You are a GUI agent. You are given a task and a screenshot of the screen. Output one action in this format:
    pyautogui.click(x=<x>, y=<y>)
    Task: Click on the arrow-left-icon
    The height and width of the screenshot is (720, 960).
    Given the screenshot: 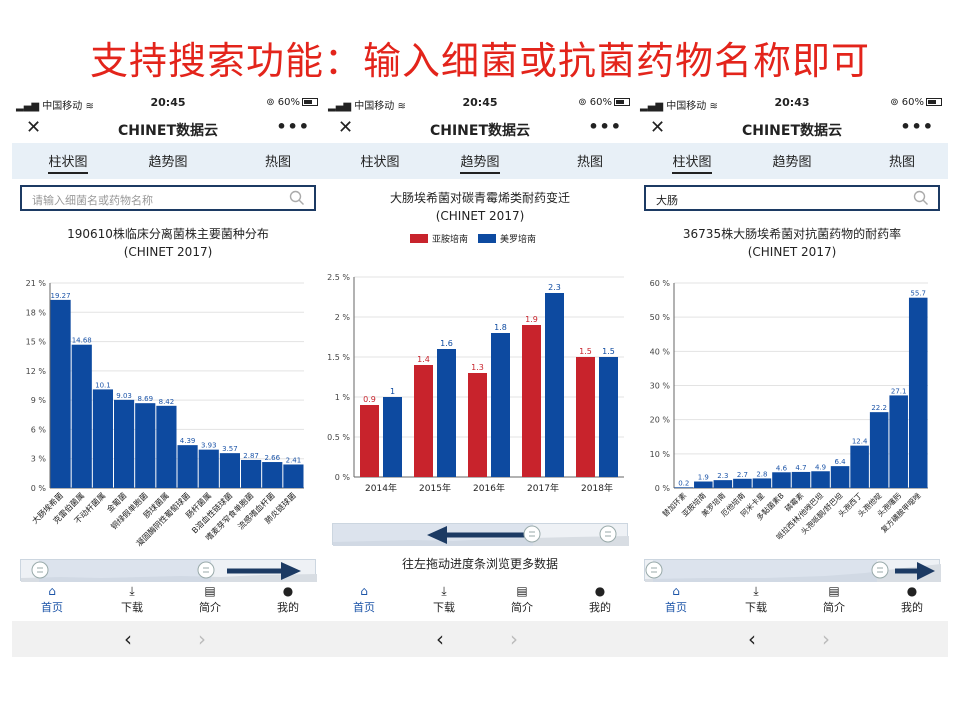 What is the action you would take?
    pyautogui.click(x=479, y=535)
    